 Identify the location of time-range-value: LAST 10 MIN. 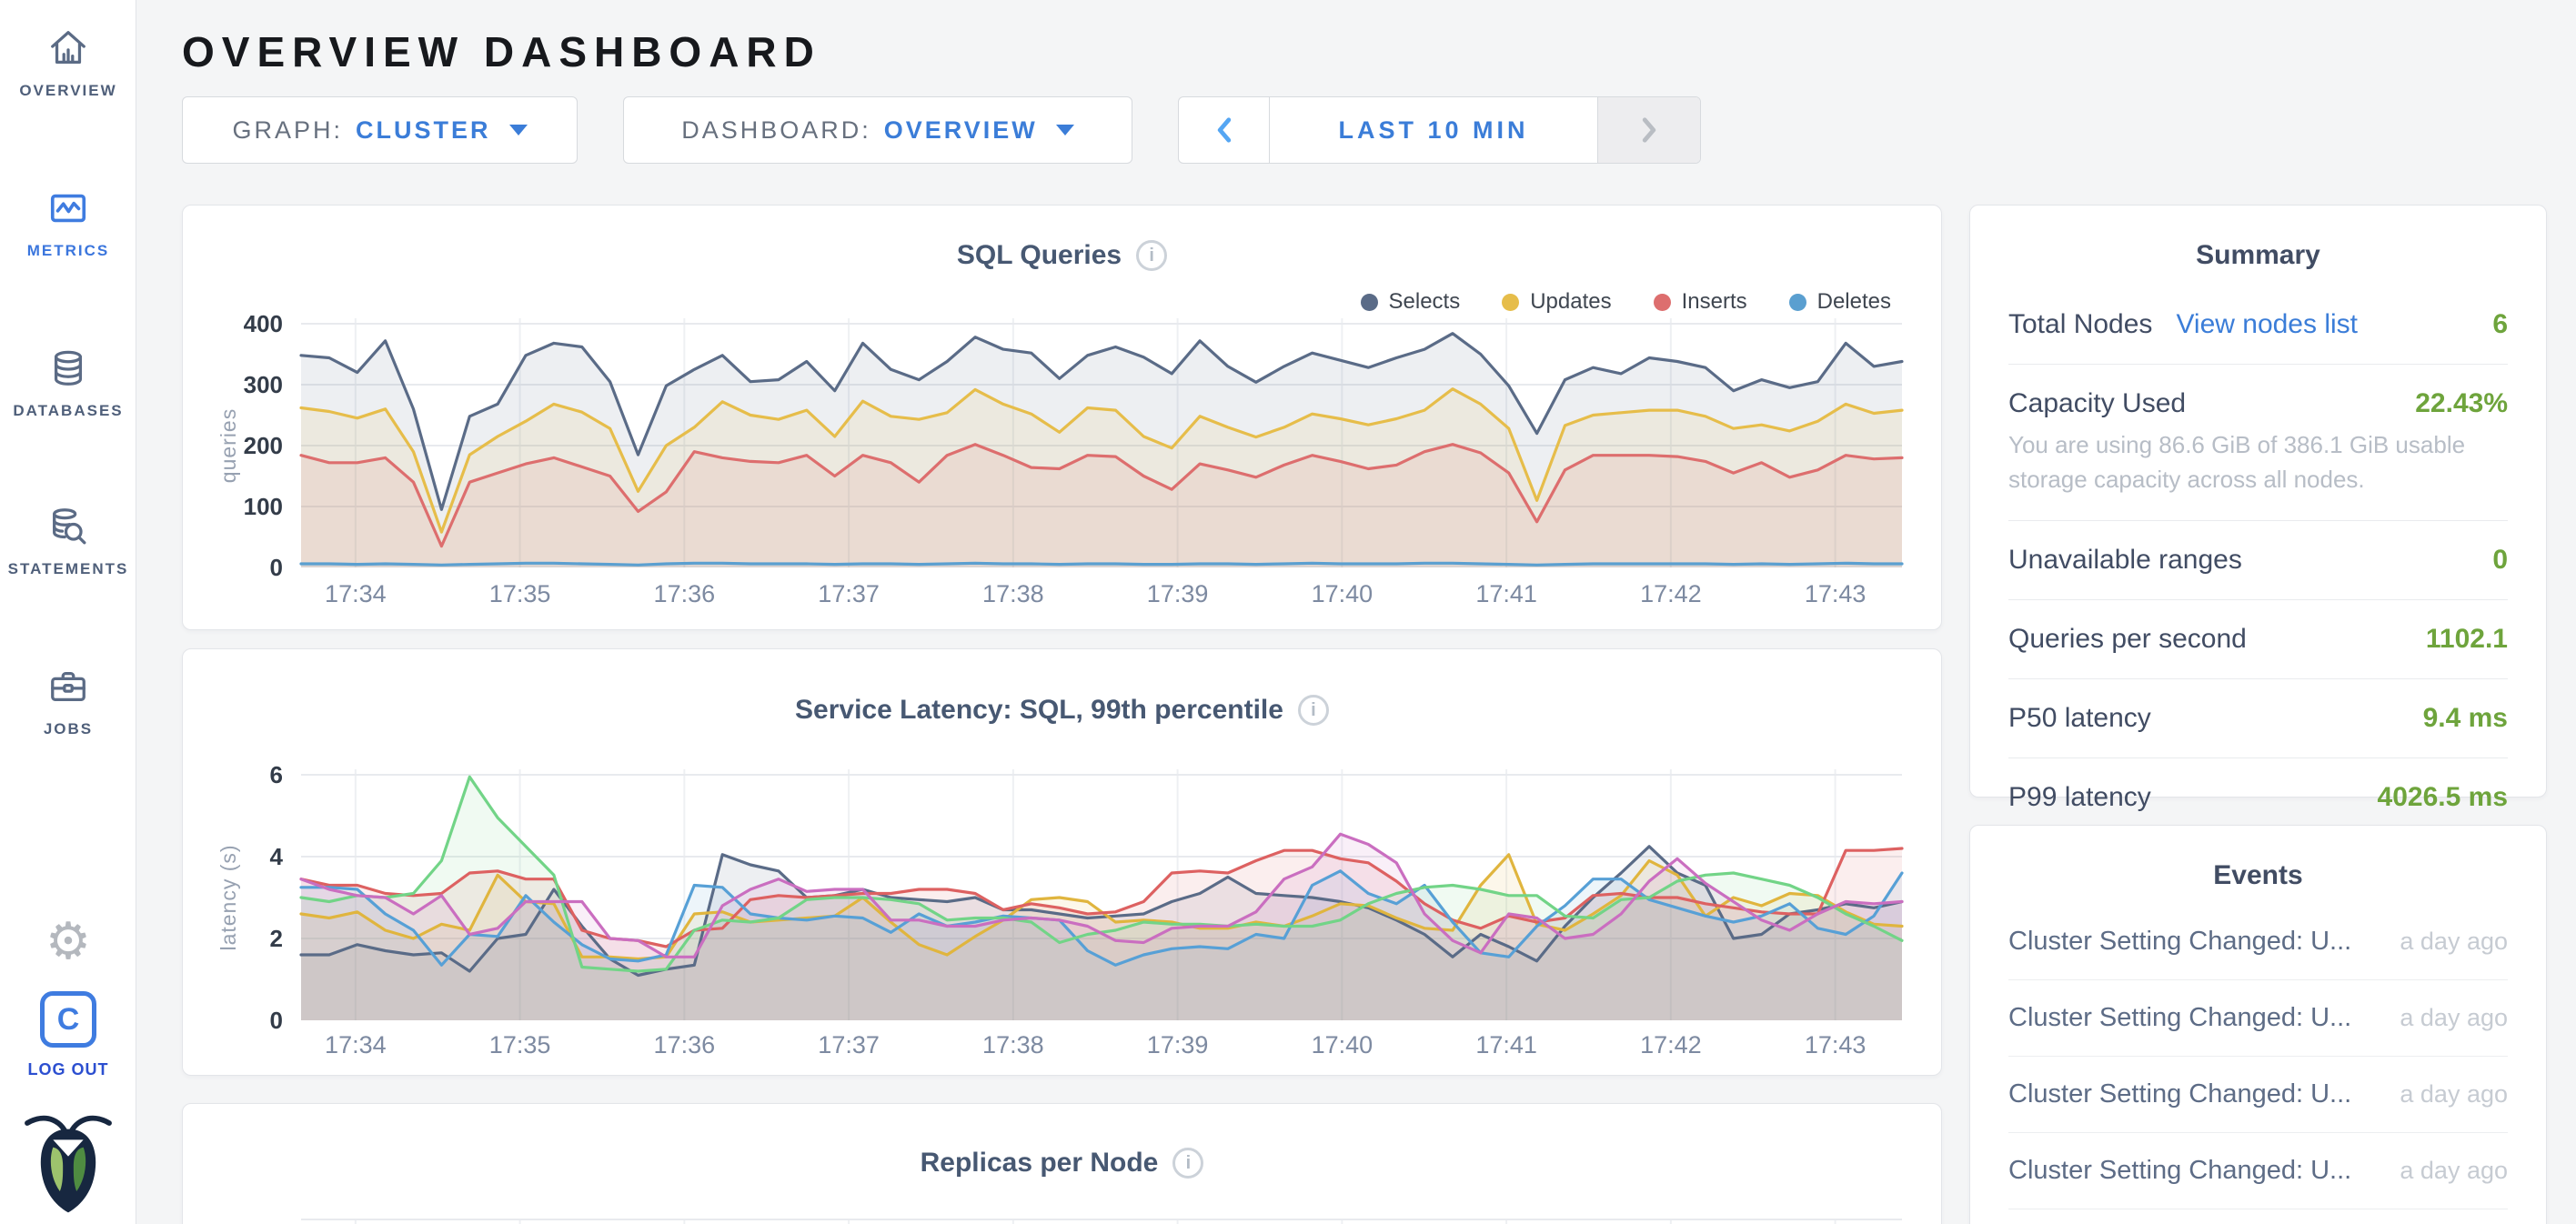
(1433, 130).